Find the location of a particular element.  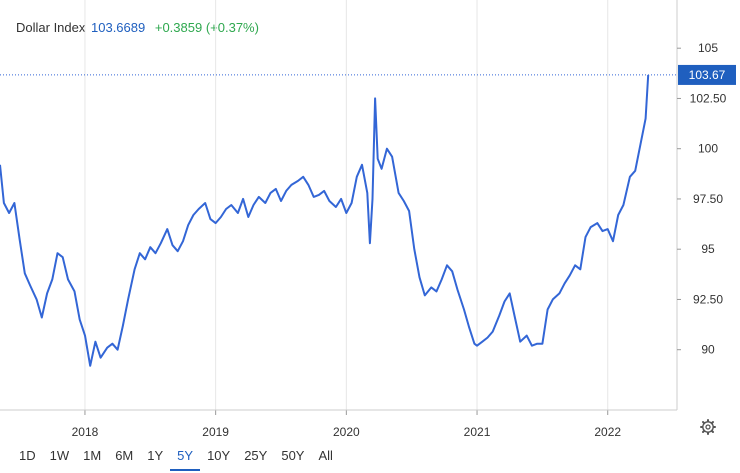

range-selector: 1D 1W 1M 6M 1Y 5Y 10Y 25Y 50Y All is located at coordinates (176, 458).